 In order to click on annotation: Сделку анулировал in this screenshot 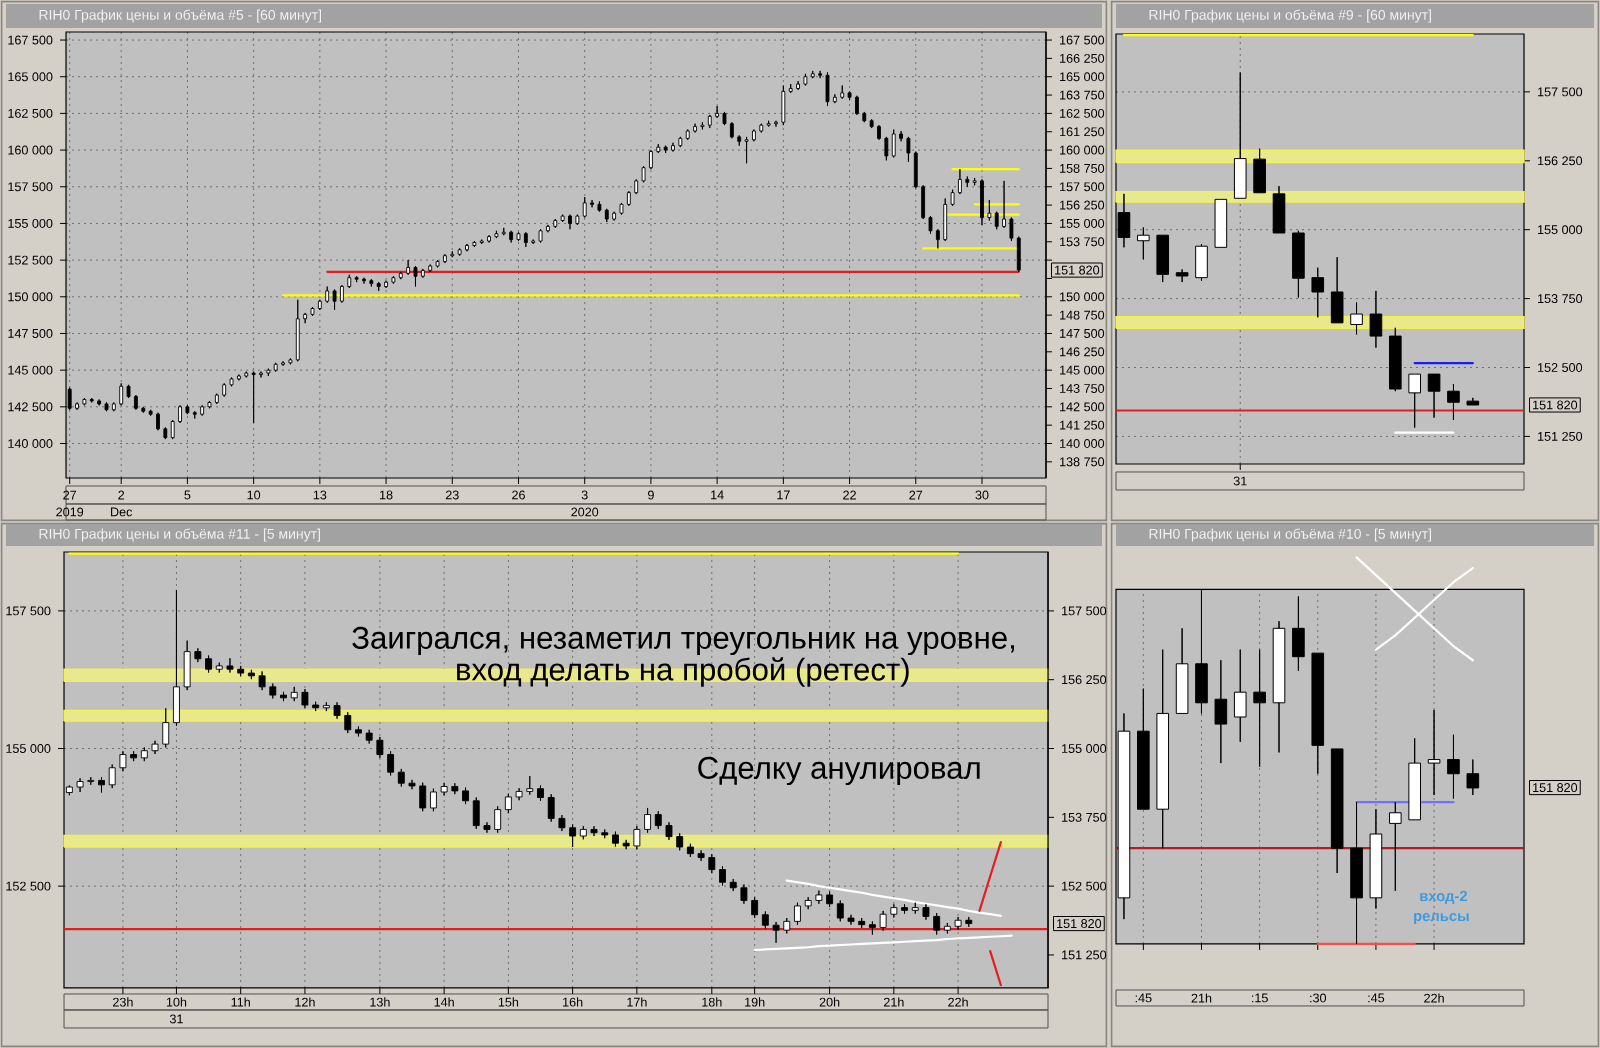, I will do `click(839, 771)`.